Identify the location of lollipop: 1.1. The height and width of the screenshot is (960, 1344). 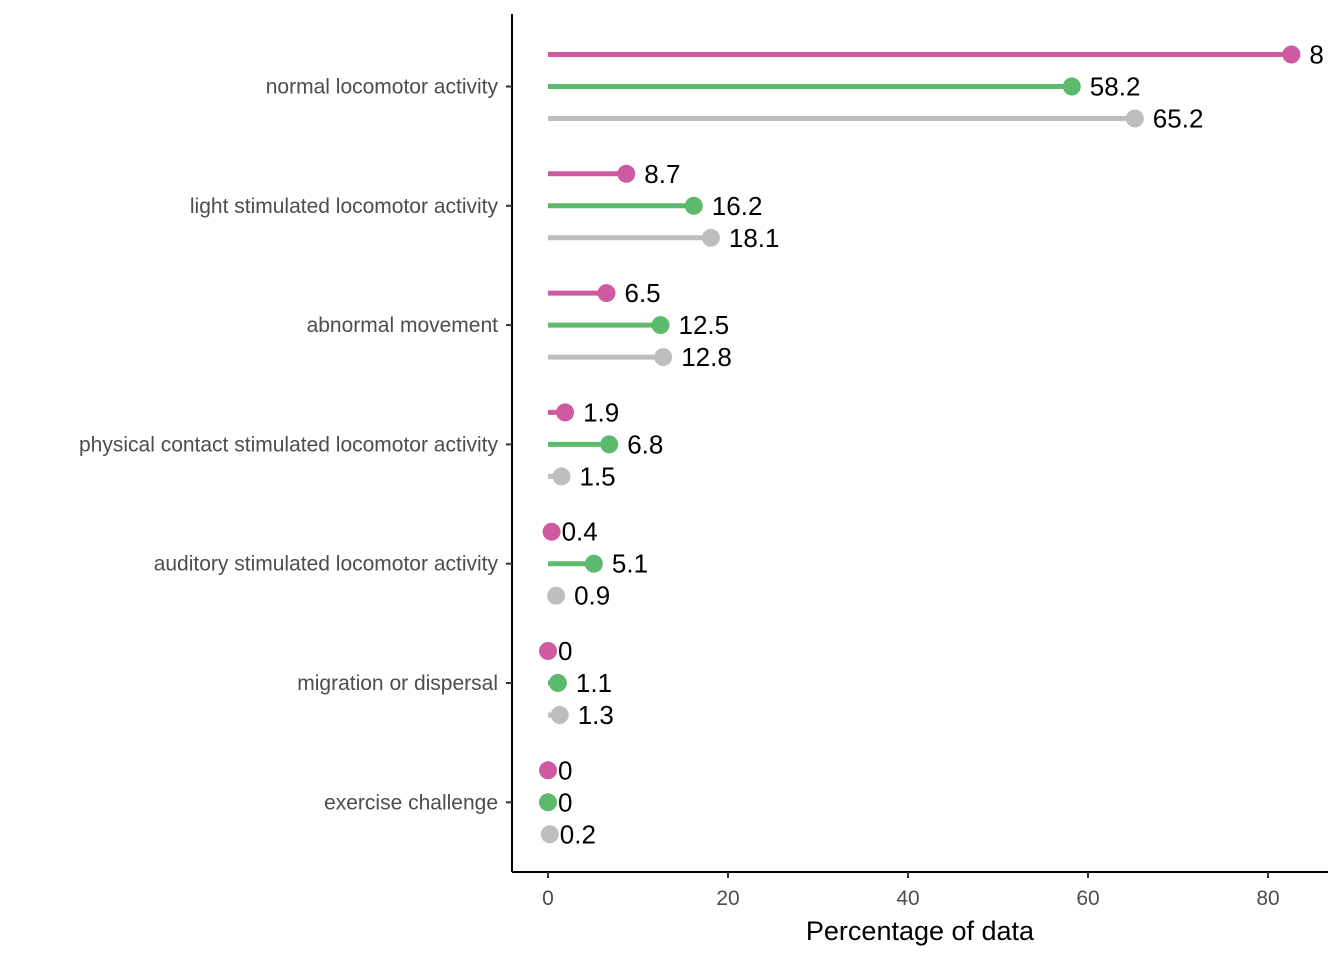
(580, 683).